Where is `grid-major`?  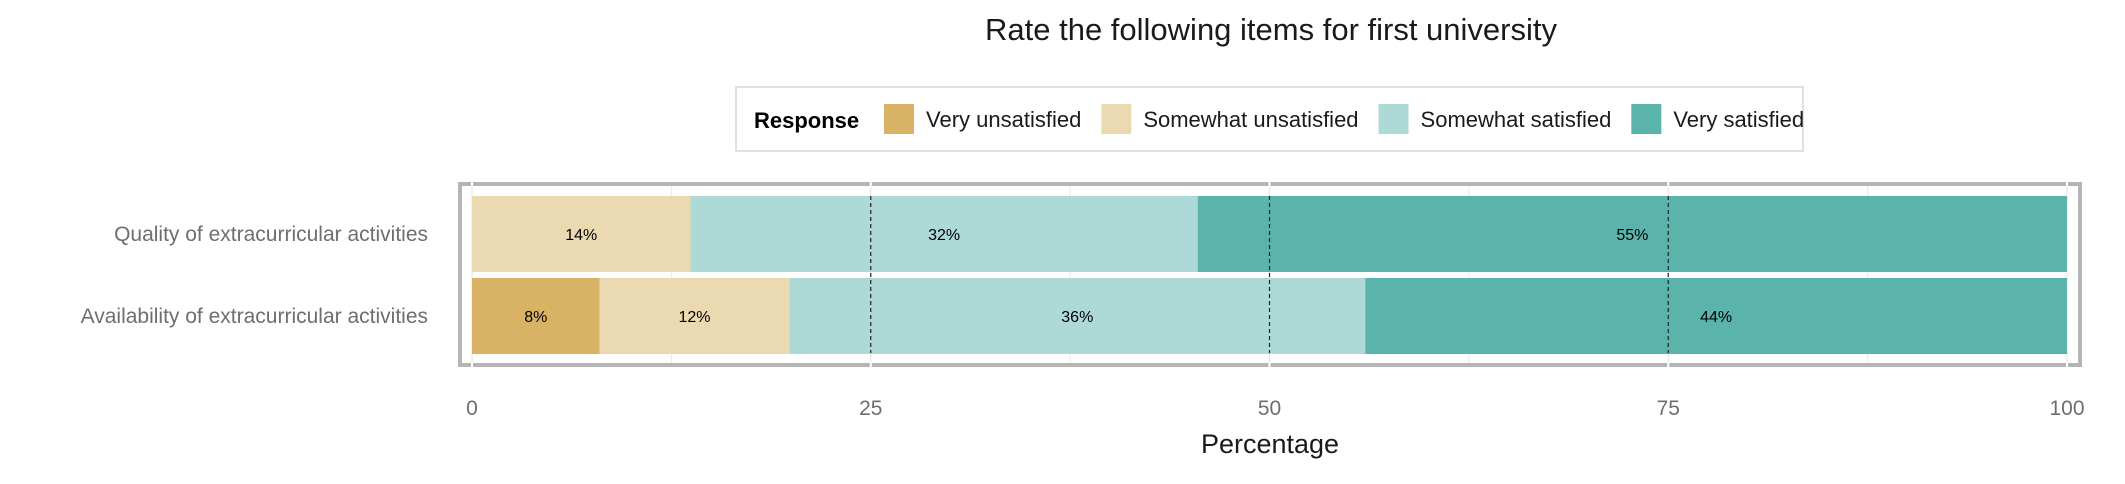 grid-major is located at coordinates (1269, 274).